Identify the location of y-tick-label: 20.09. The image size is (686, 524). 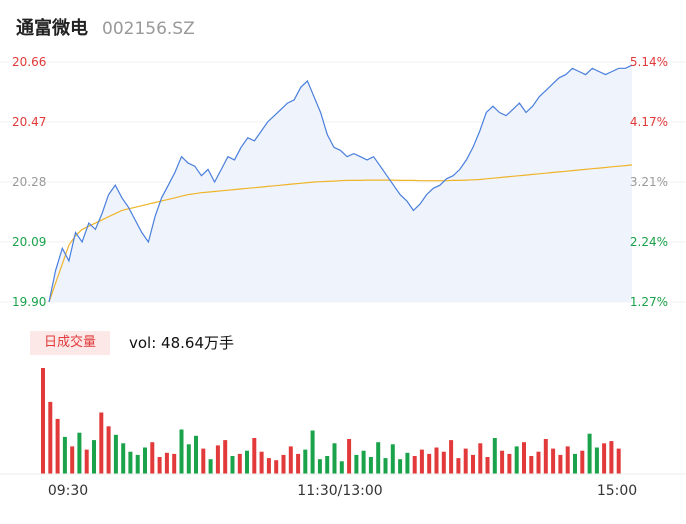
(29, 242).